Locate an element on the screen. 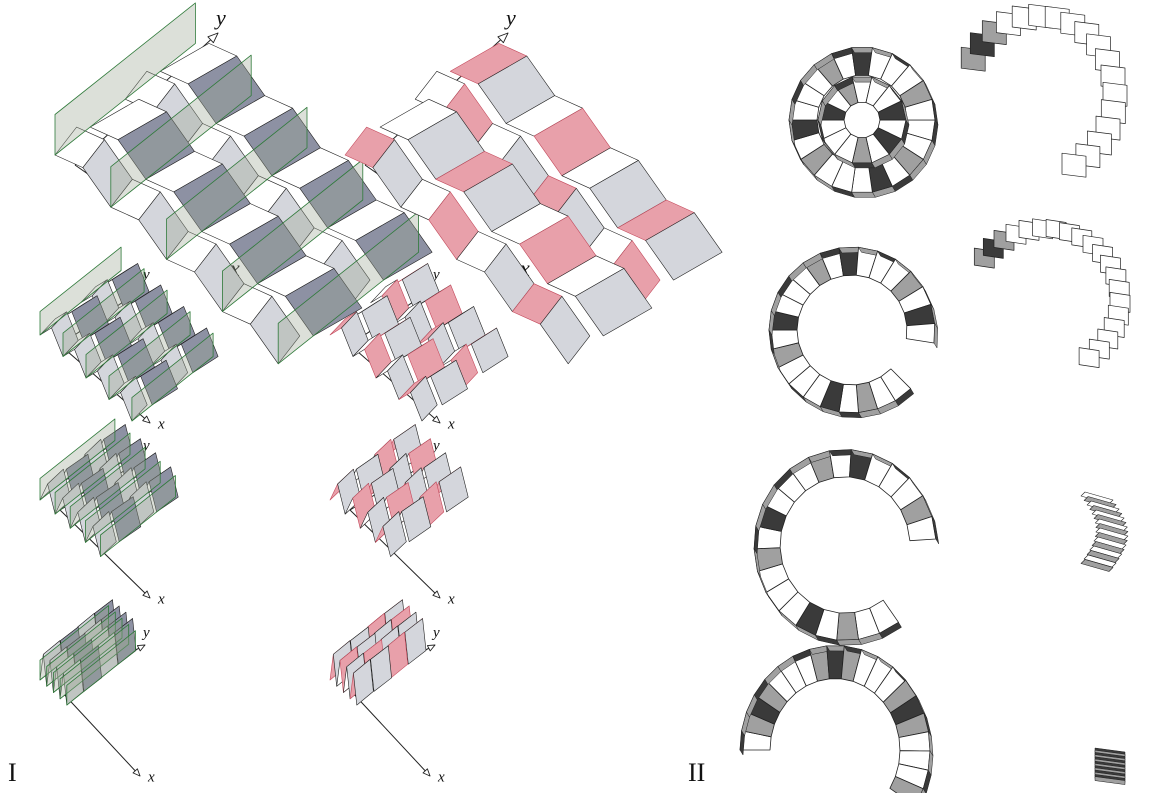  panel-i-cell-1-1: yx is located at coordinates (419, 347).